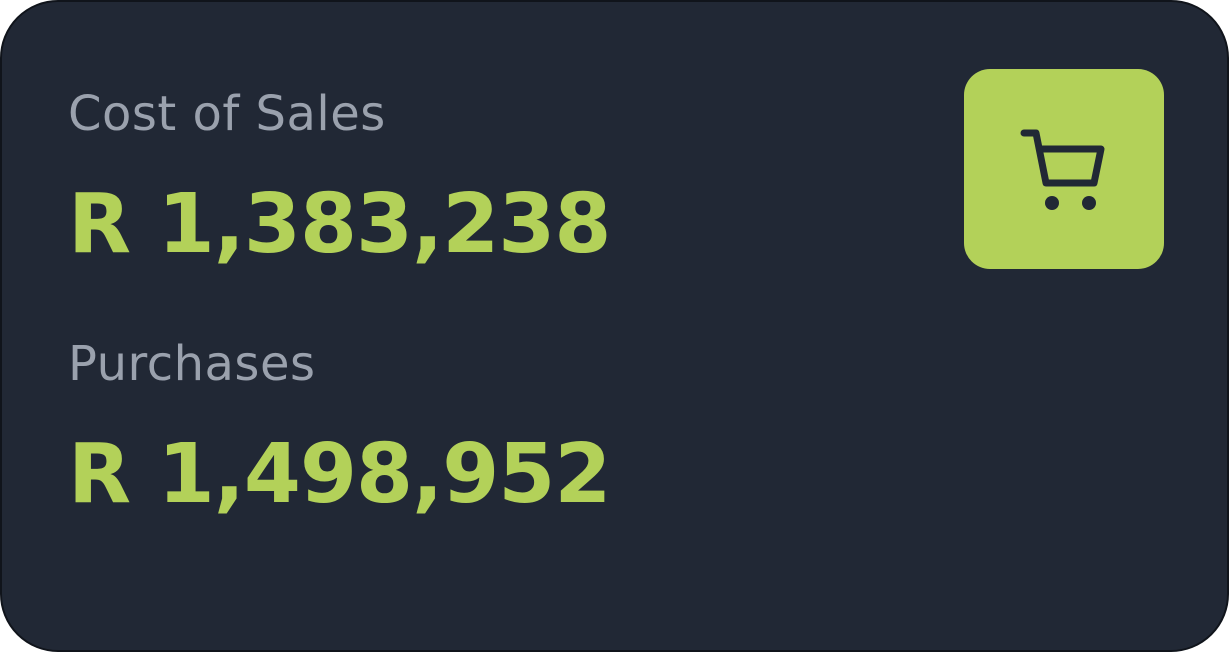  I want to click on icon-tile, so click(1064, 169).